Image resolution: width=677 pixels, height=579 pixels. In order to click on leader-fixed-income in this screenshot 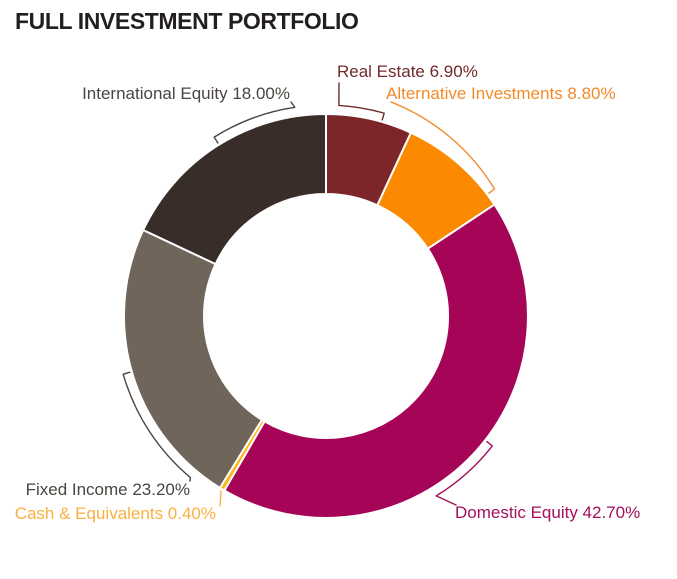, I will do `click(157, 426)`.